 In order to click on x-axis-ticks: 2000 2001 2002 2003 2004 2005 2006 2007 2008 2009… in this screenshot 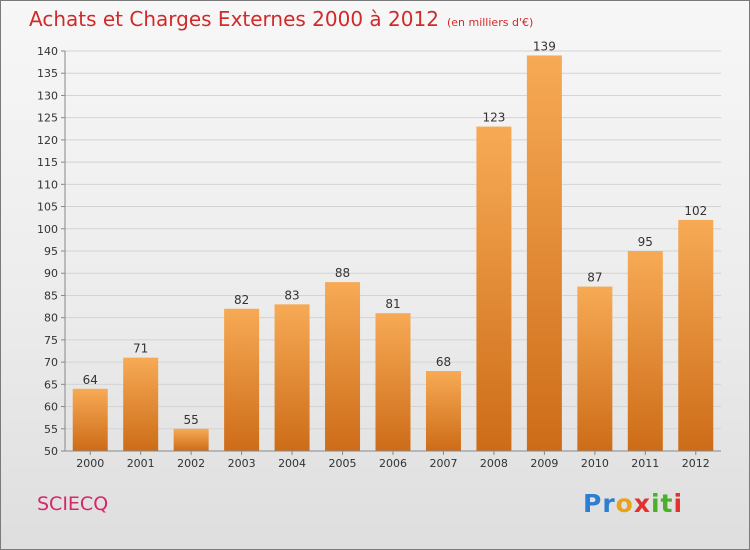, I will do `click(393, 460)`.